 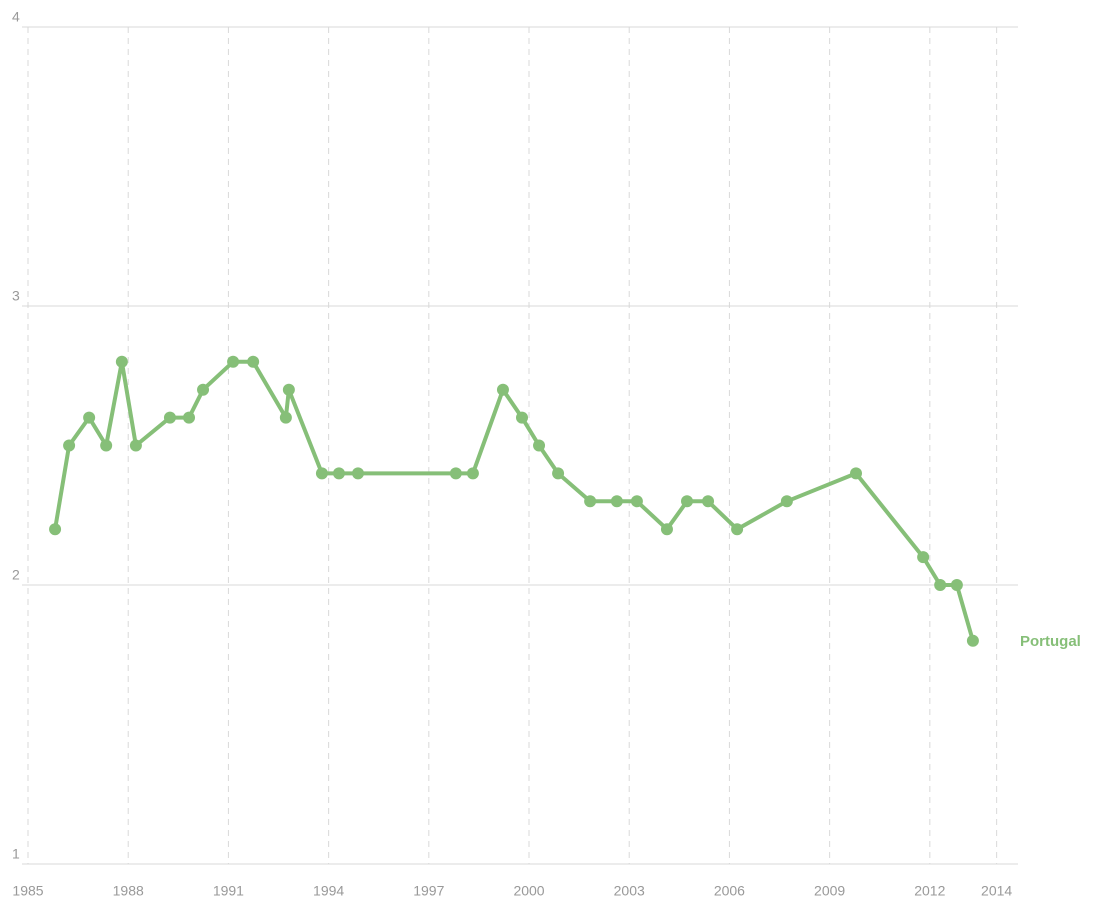 I want to click on x-tick-label: 1997, so click(x=428, y=891).